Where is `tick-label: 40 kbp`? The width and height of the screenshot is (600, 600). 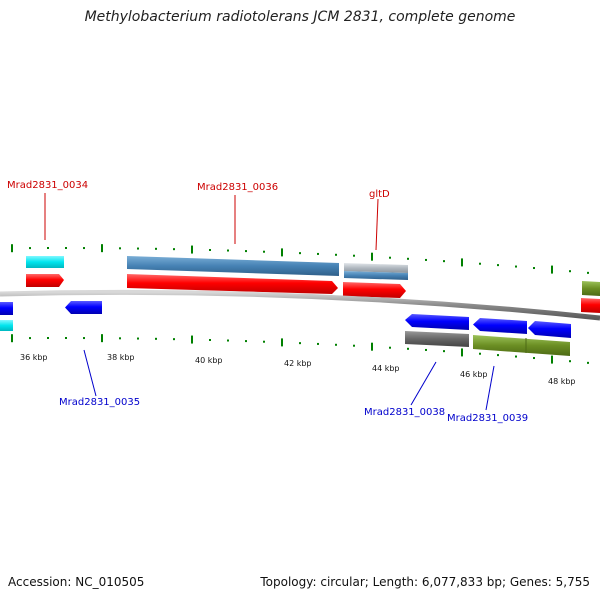 tick-label: 40 kbp is located at coordinates (209, 360).